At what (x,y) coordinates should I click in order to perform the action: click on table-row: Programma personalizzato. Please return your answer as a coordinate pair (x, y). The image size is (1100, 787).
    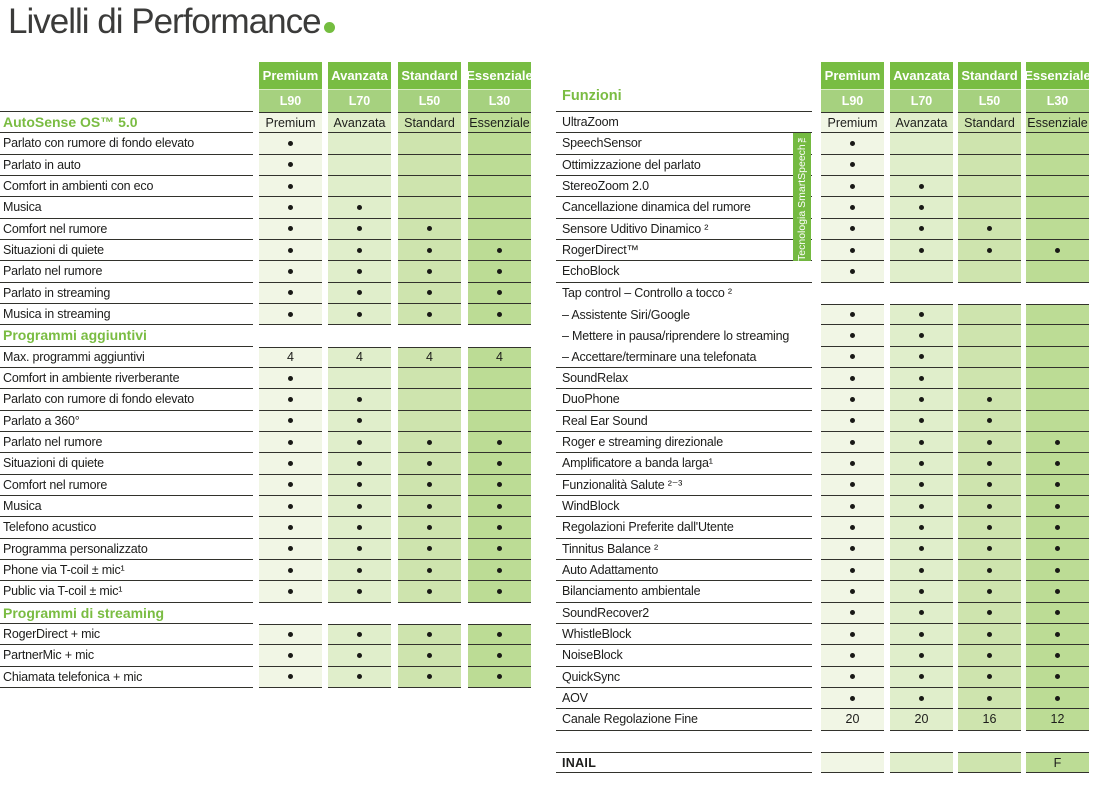
    Looking at the image, I should click on (265, 549).